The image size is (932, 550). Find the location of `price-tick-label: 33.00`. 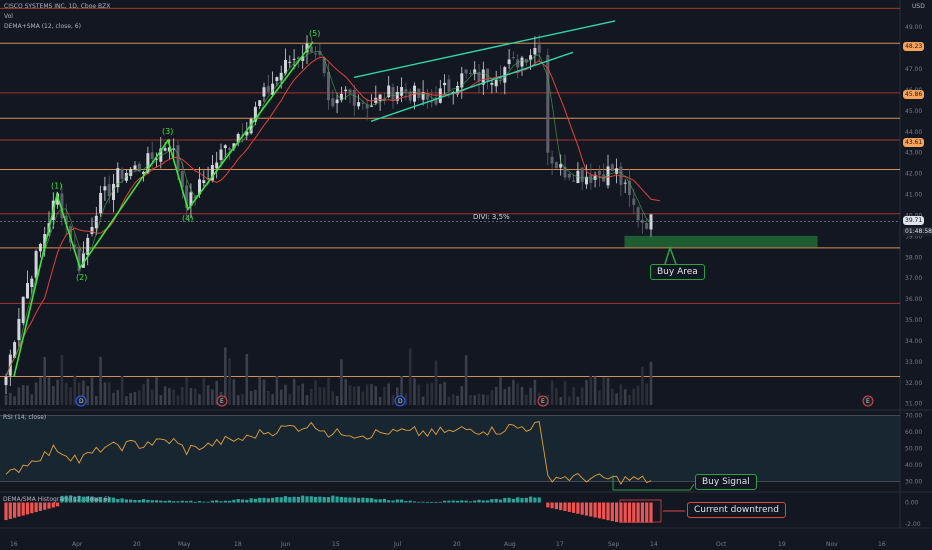

price-tick-label: 33.00 is located at coordinates (913, 362).